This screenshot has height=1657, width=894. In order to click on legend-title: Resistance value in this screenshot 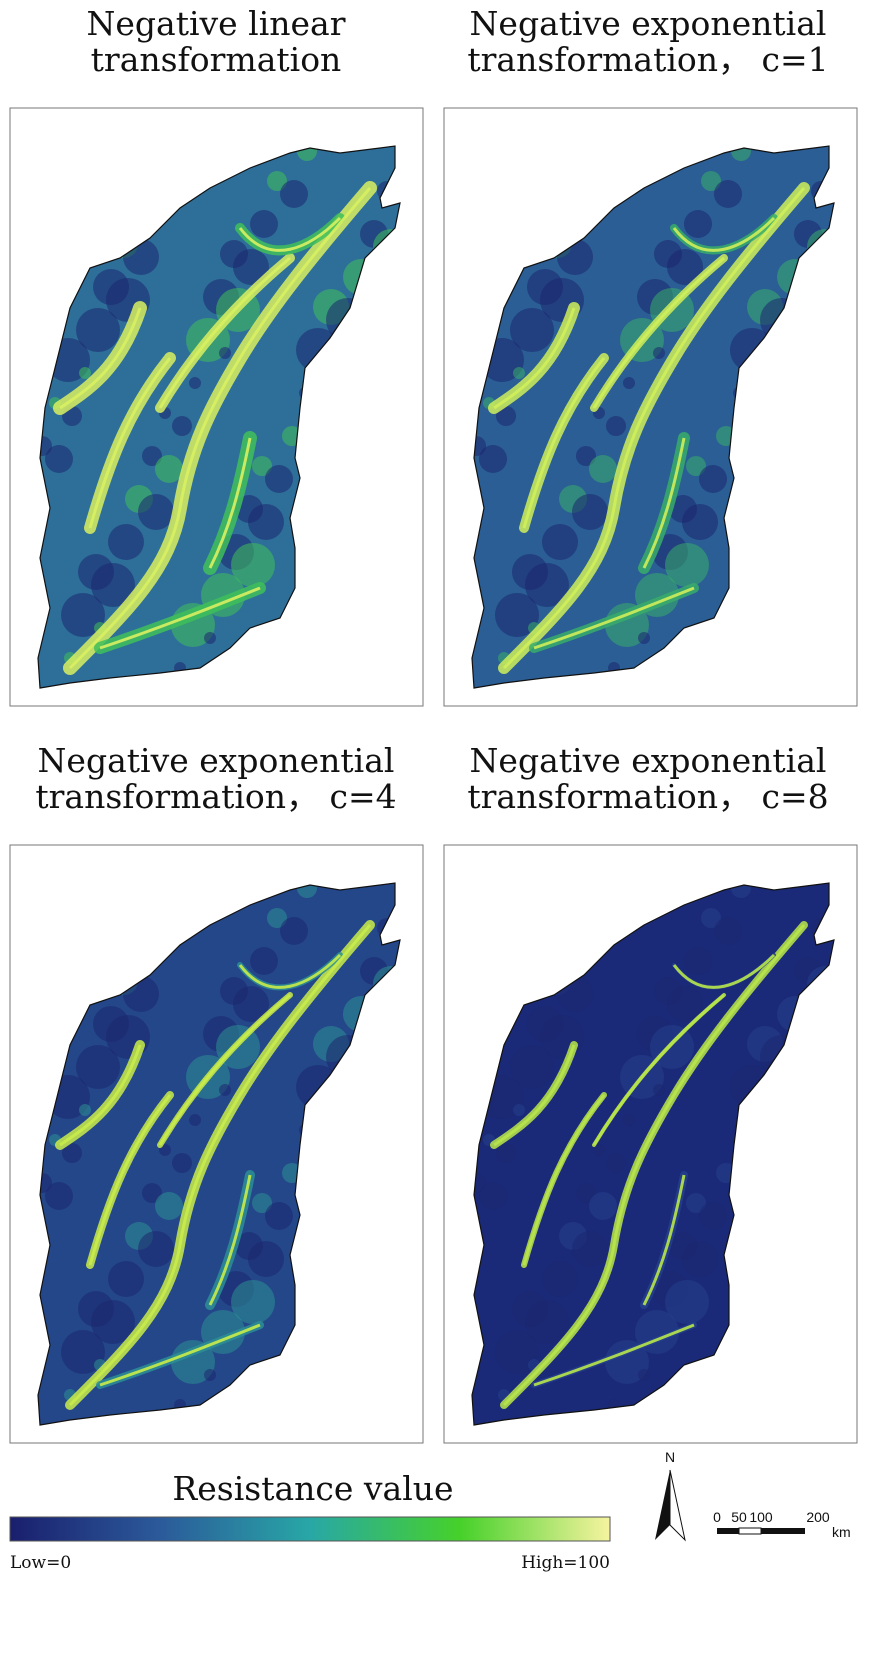, I will do `click(312, 1488)`.